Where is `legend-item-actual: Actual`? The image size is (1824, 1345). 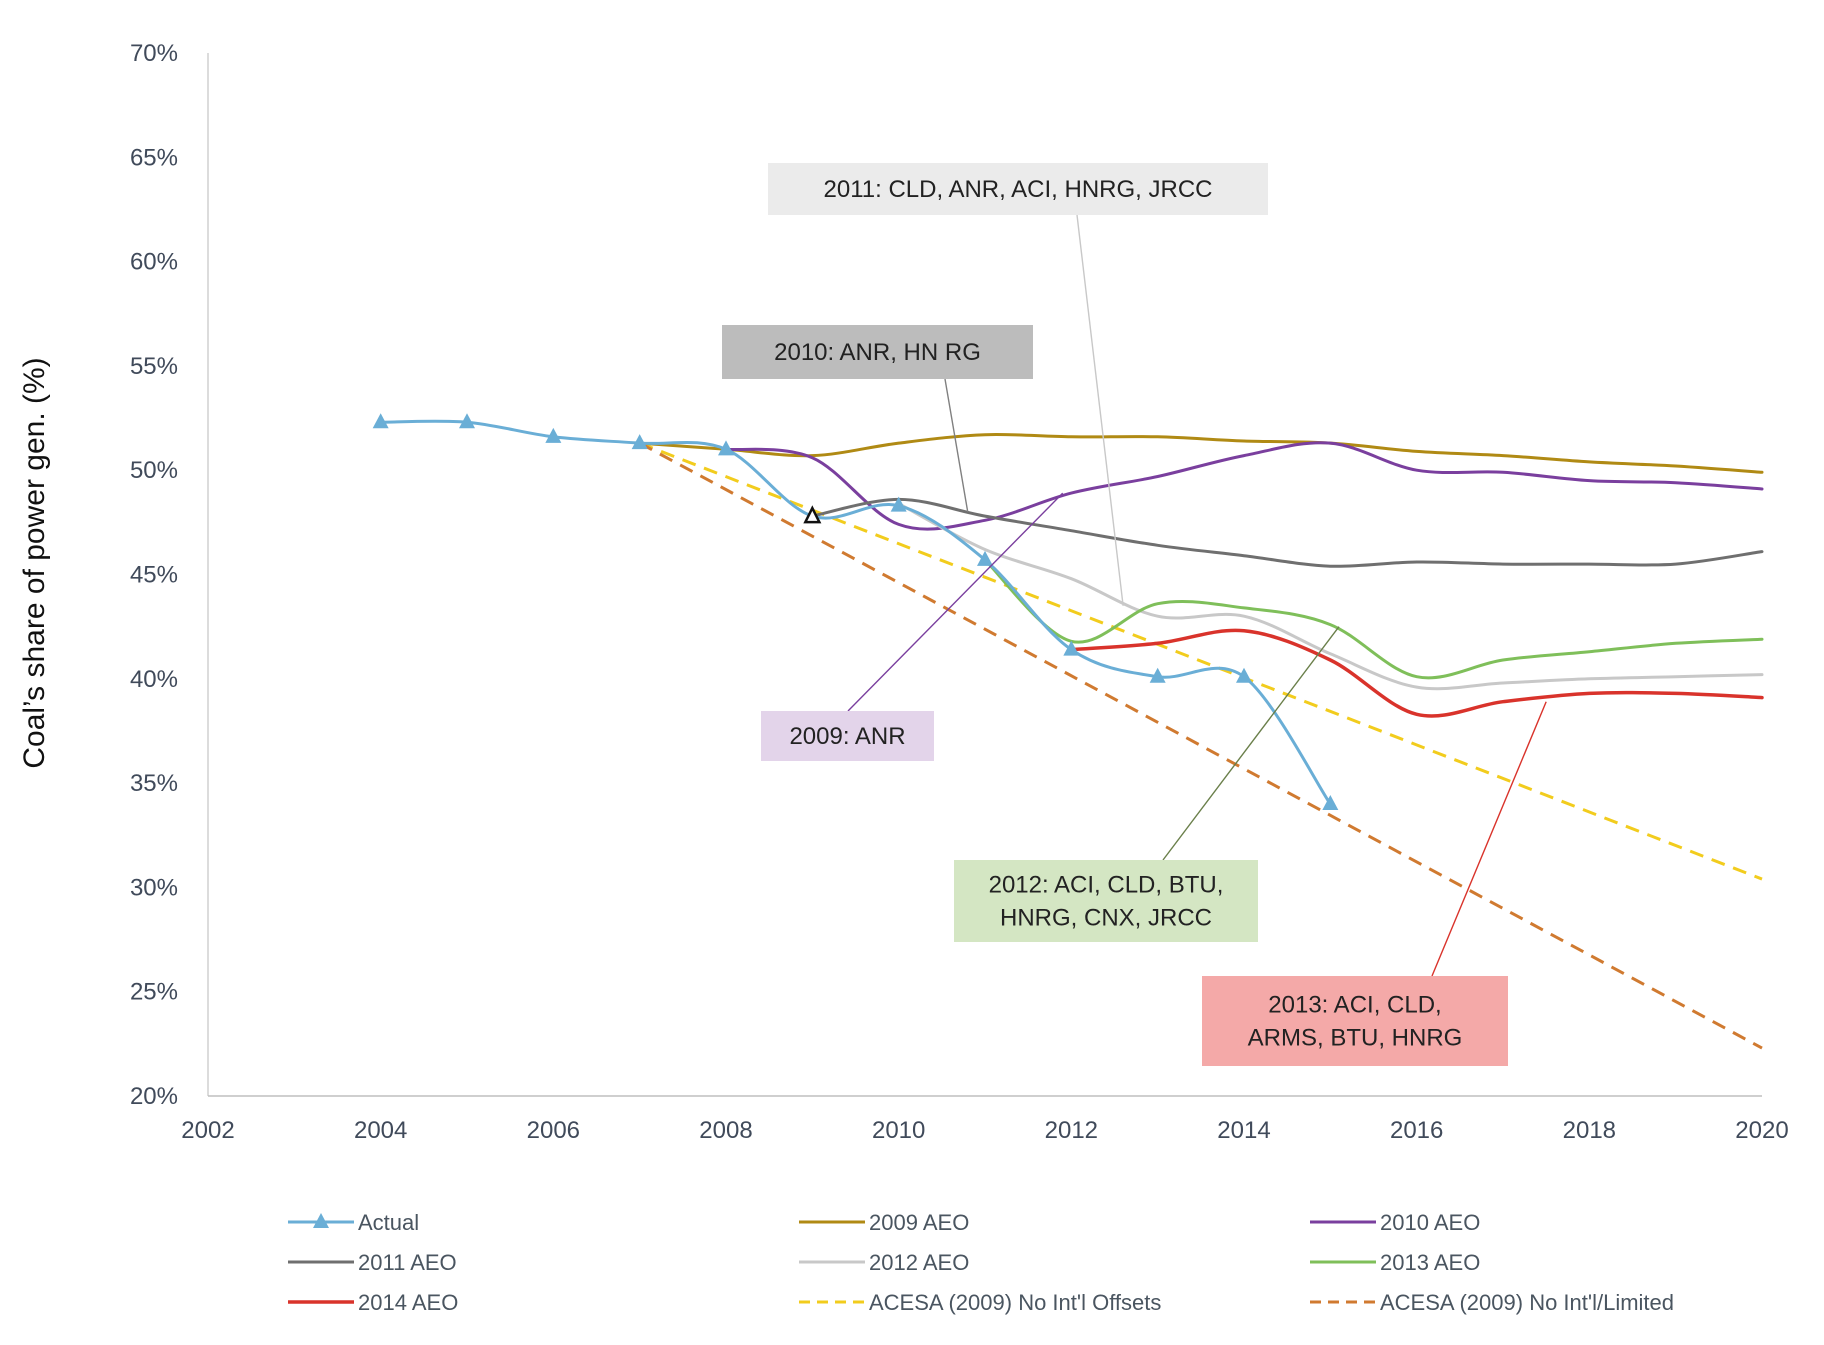
legend-item-actual: Actual is located at coordinates (353, 1222).